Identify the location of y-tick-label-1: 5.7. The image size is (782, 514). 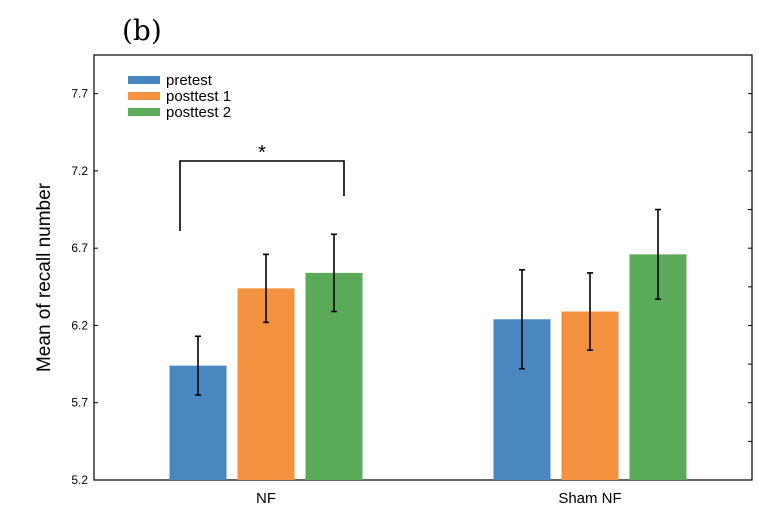
(79, 403).